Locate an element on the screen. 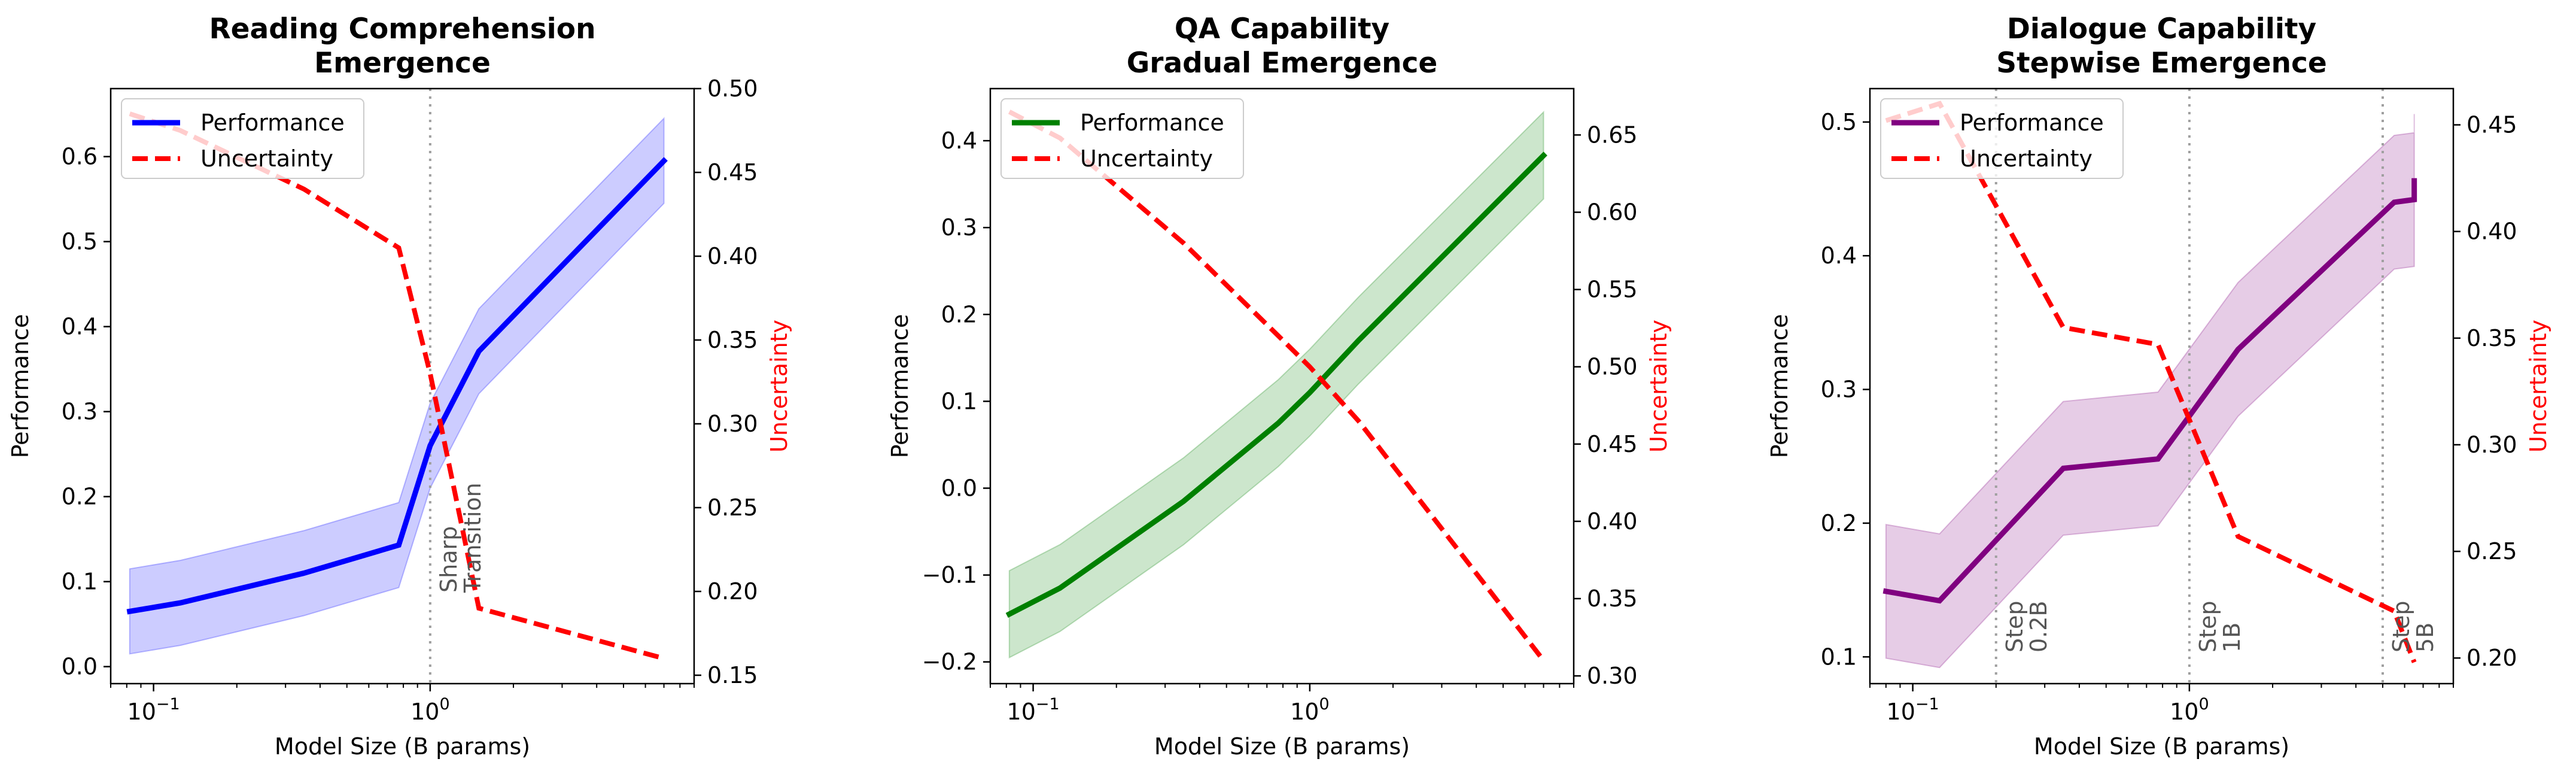 The height and width of the screenshot is (777, 2576). y2-tick-label: 0.65 is located at coordinates (1613, 135).